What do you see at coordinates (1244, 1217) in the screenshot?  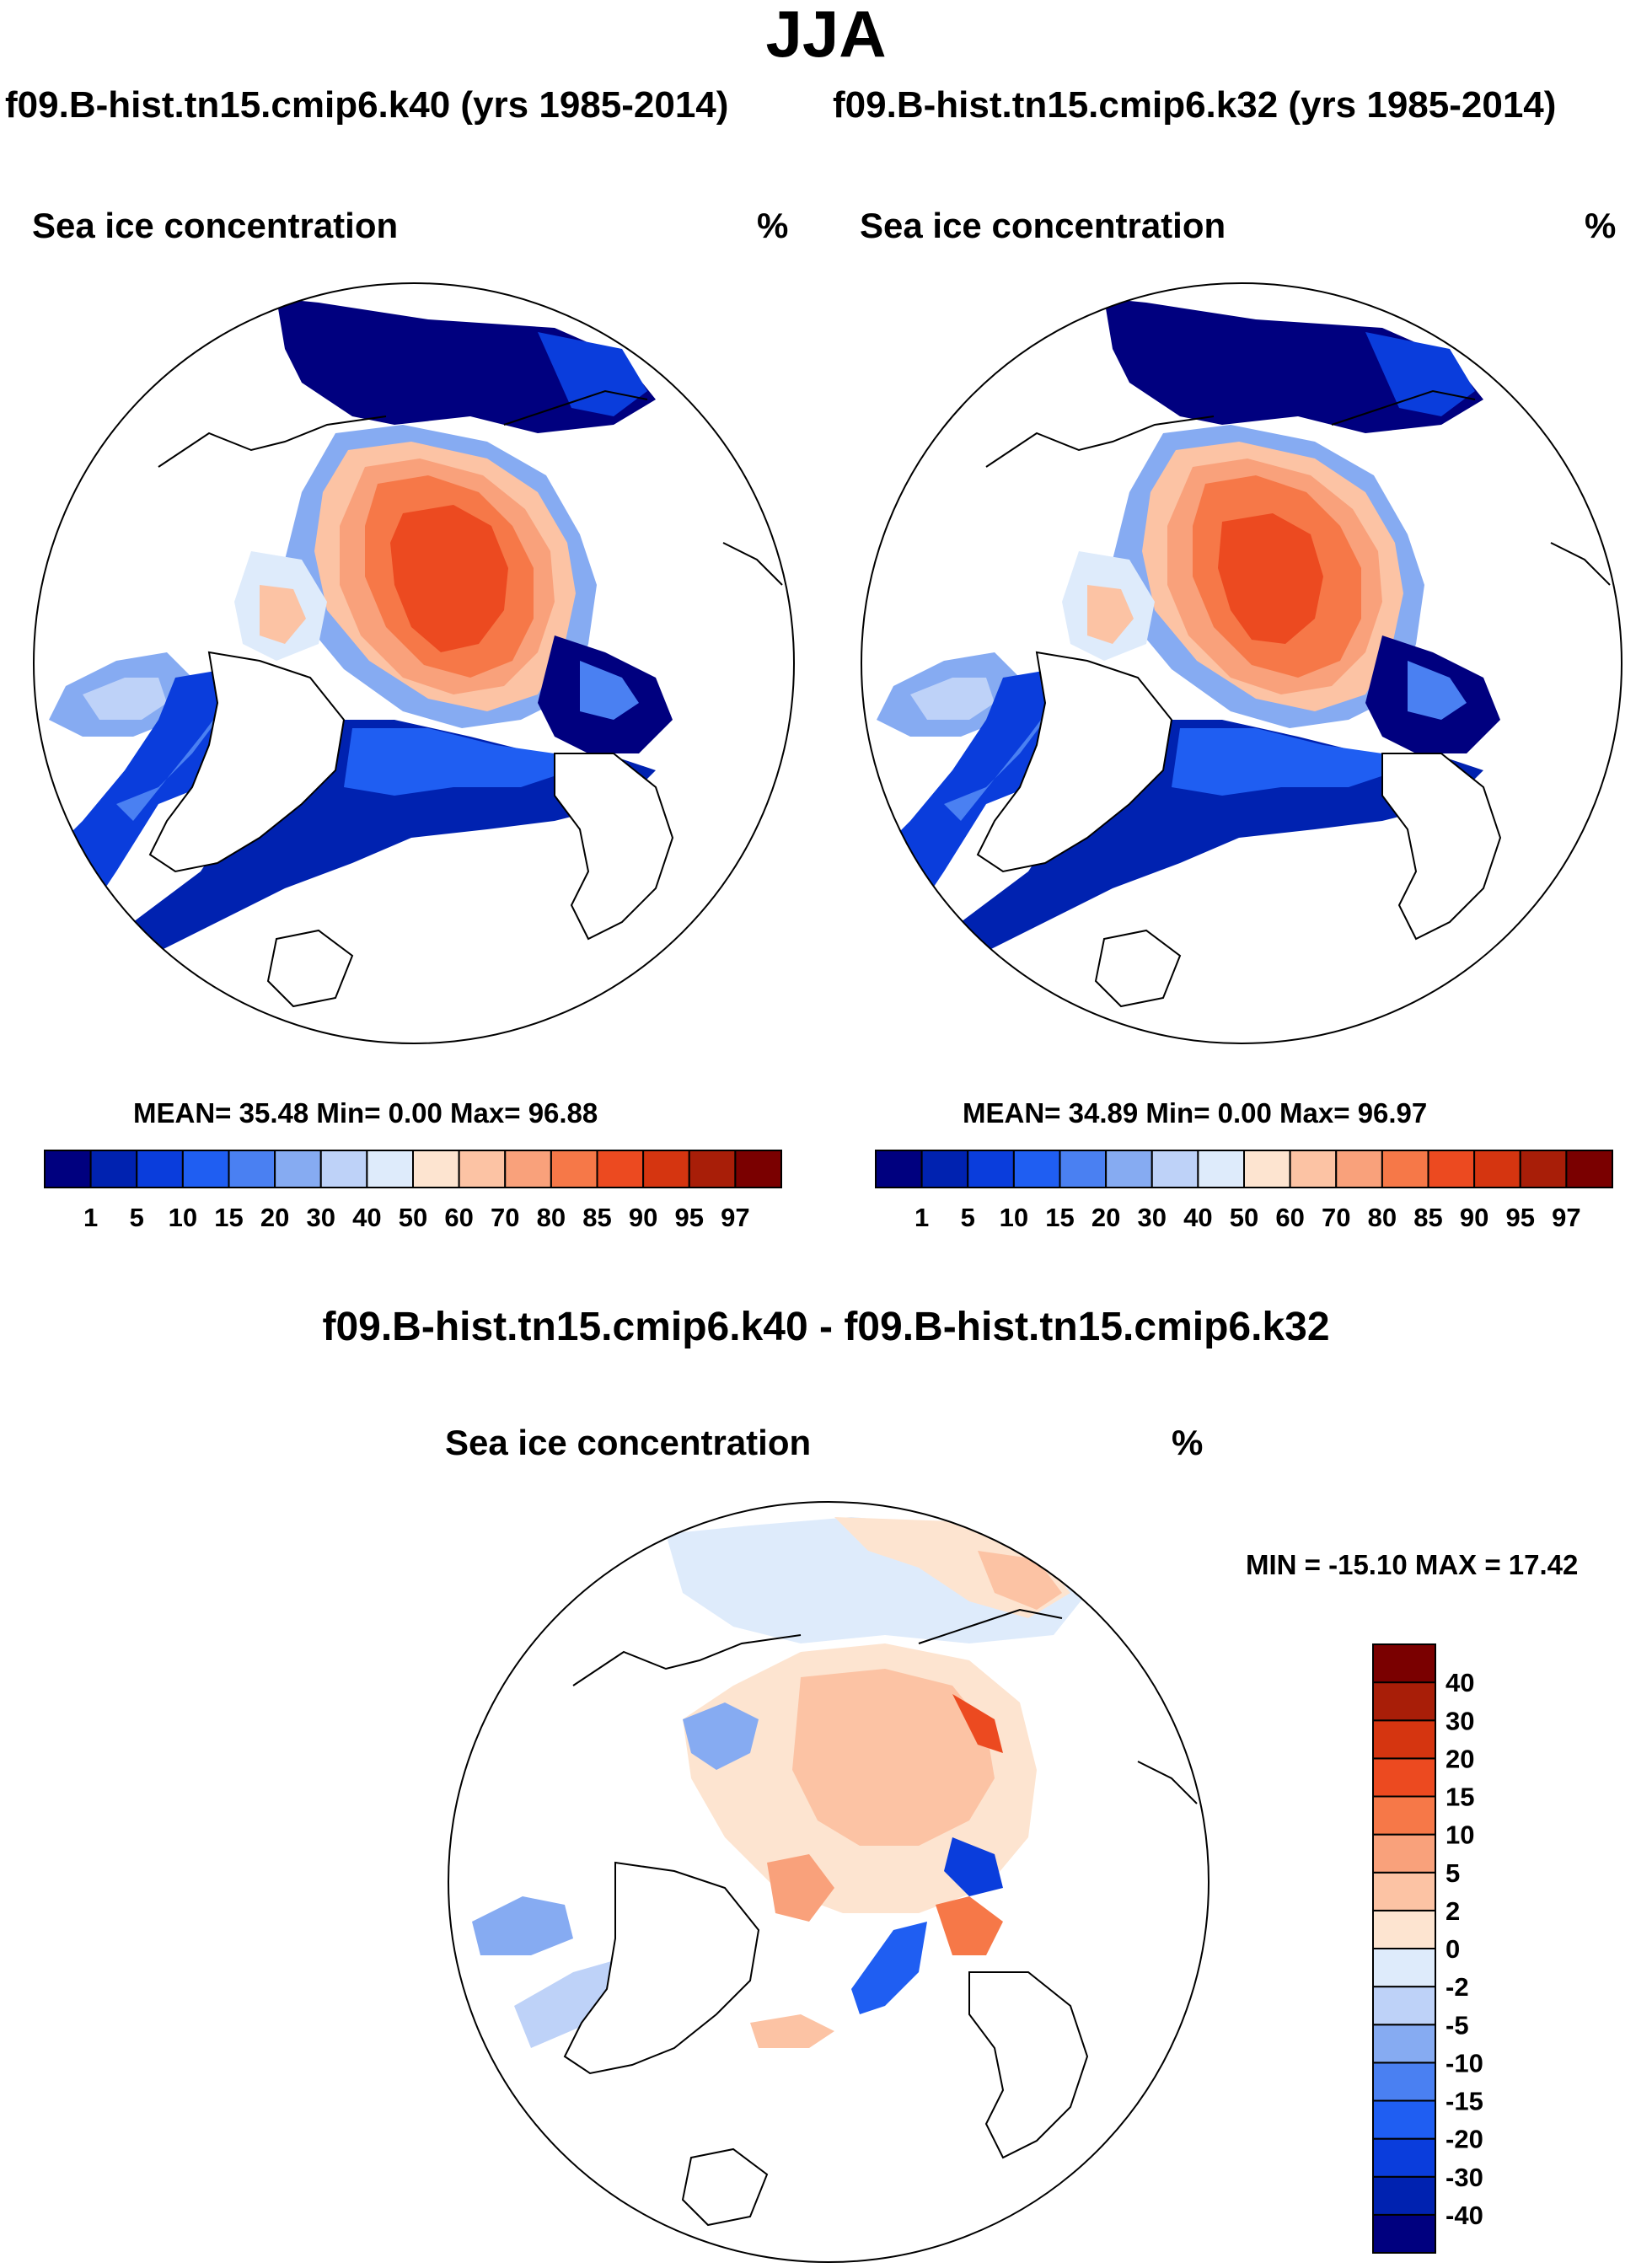 I see `colorbar-tick-label: 50` at bounding box center [1244, 1217].